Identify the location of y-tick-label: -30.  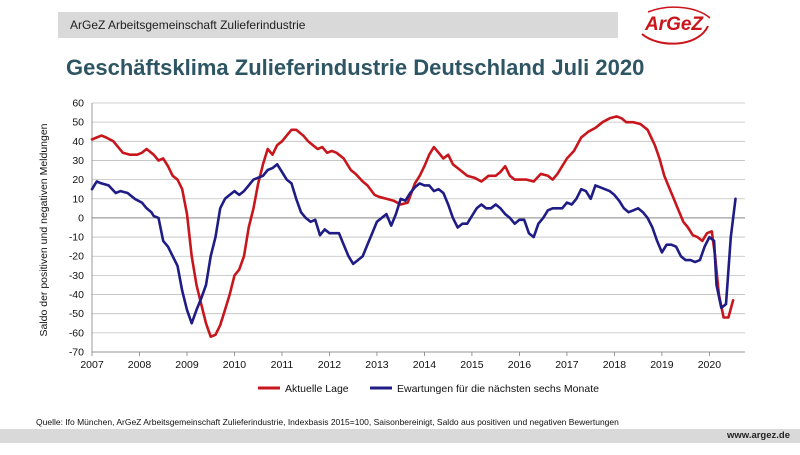
(76, 276).